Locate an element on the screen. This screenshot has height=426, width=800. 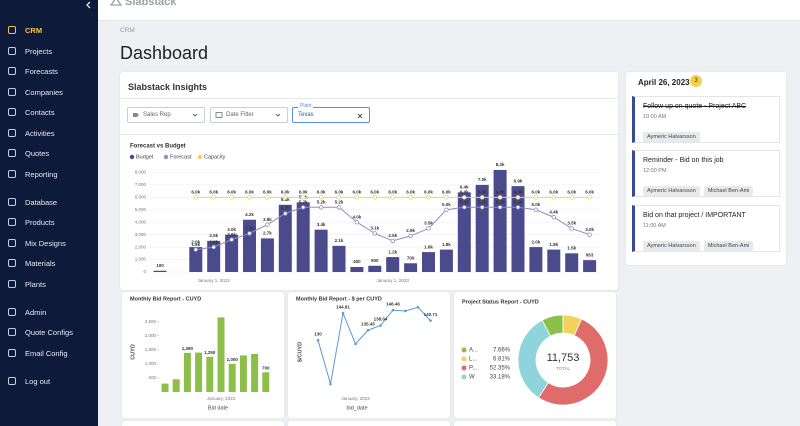
value-label: 1.2k is located at coordinates (392, 251).